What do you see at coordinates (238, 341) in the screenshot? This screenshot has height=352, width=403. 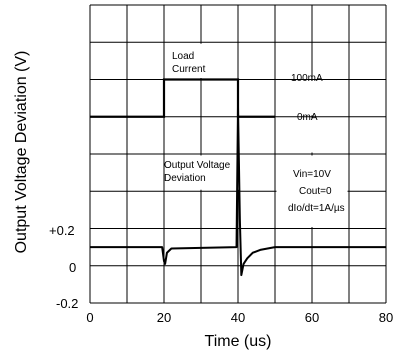 I see `x-axis-title: Time (us)` at bounding box center [238, 341].